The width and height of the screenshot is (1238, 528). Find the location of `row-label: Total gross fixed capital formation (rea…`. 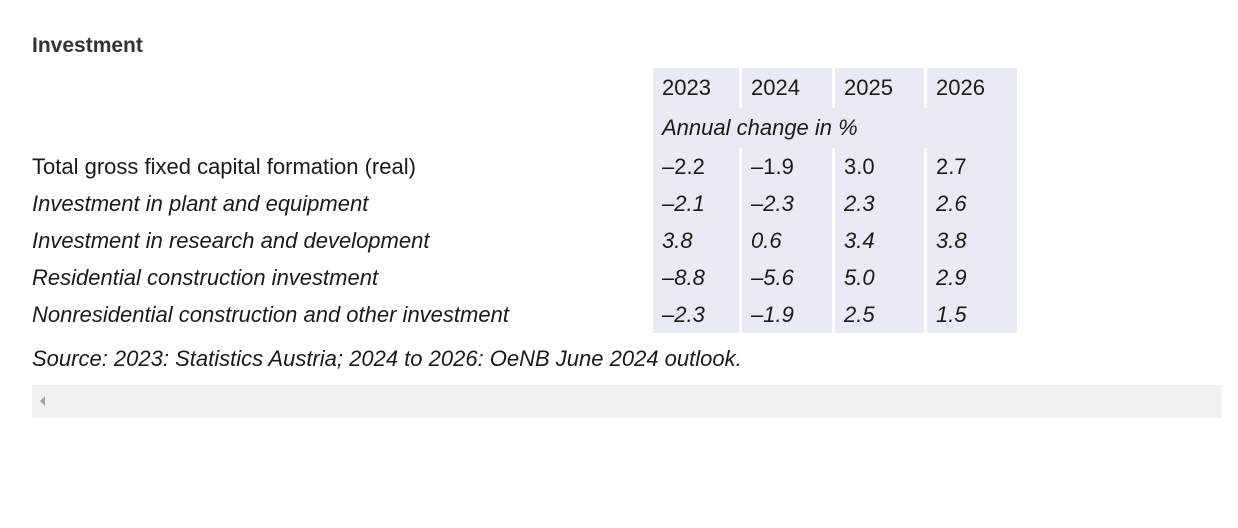

row-label: Total gross fixed capital formation (rea… is located at coordinates (224, 166).